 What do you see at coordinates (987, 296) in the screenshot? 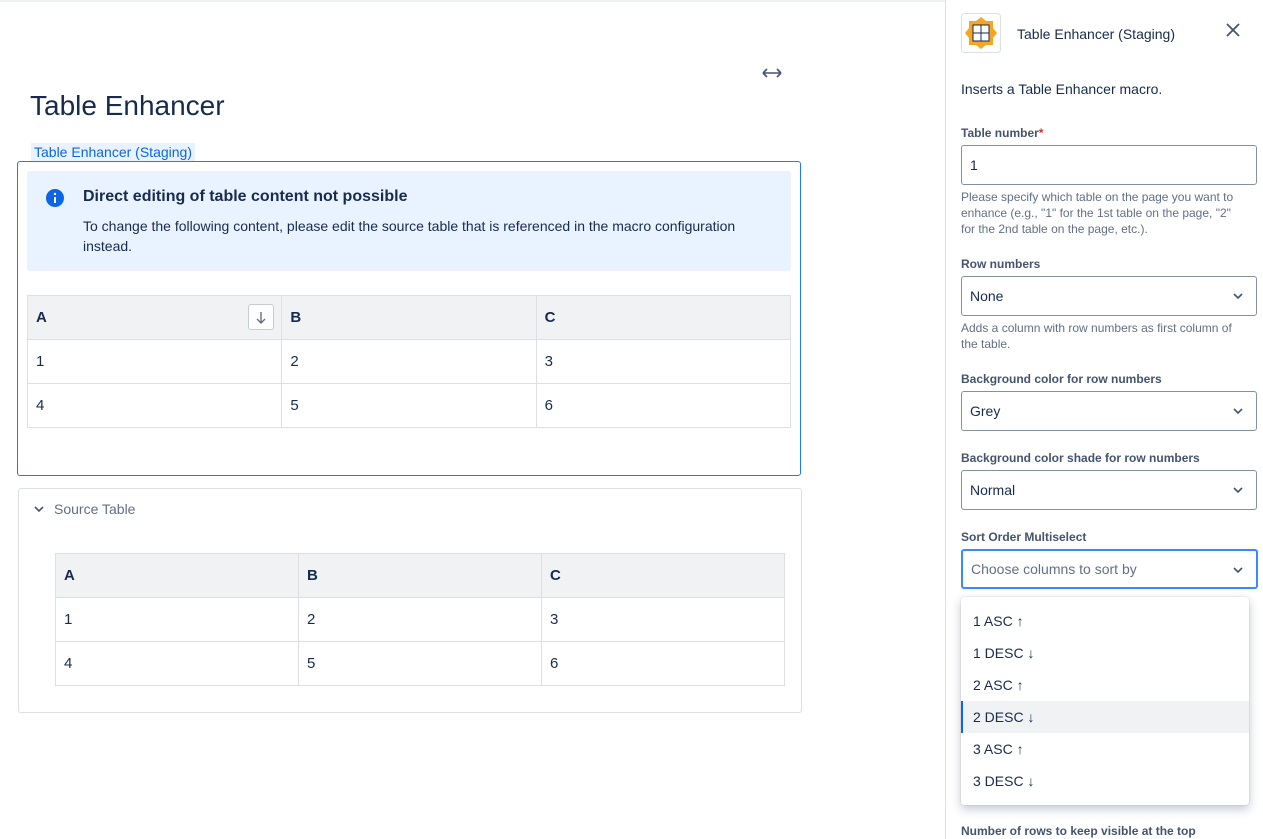
I see `select-value: None` at bounding box center [987, 296].